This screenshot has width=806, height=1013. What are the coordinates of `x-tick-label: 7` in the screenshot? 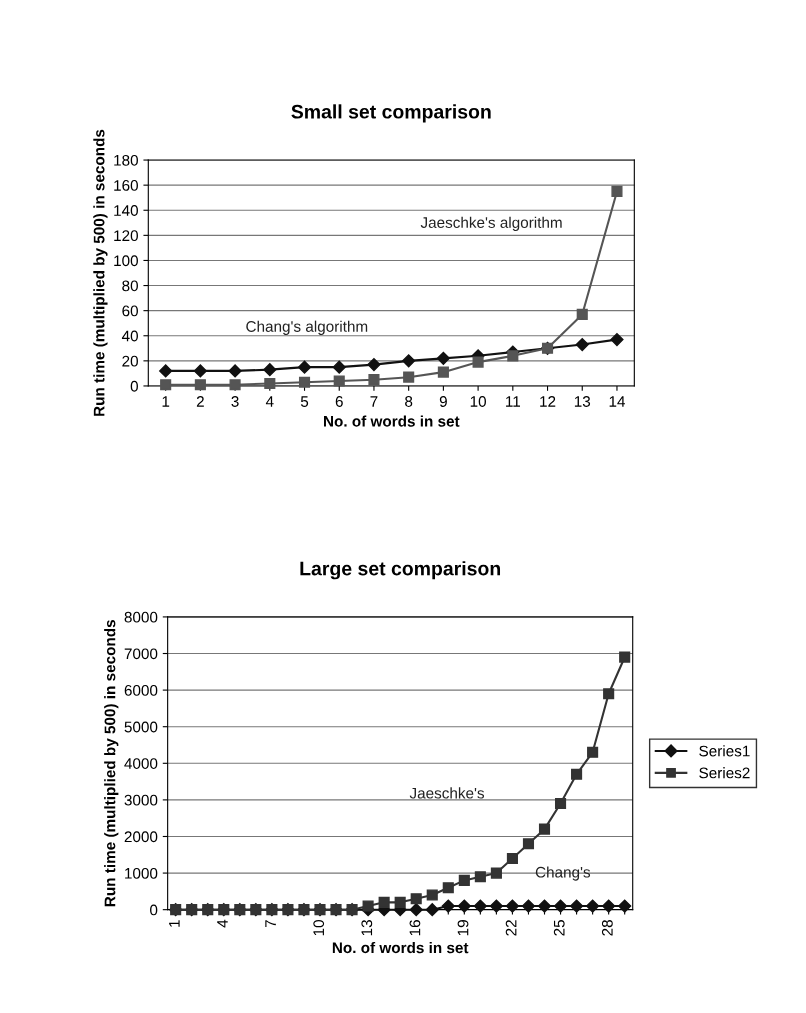 It's located at (270, 924).